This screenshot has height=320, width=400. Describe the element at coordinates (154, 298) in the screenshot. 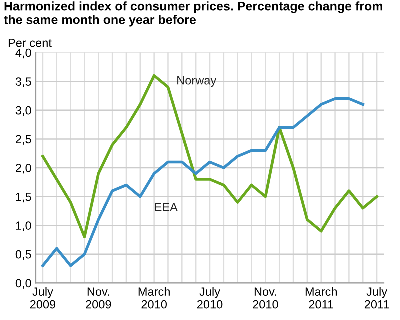

I see `x-tick-label: March 2010` at that location.